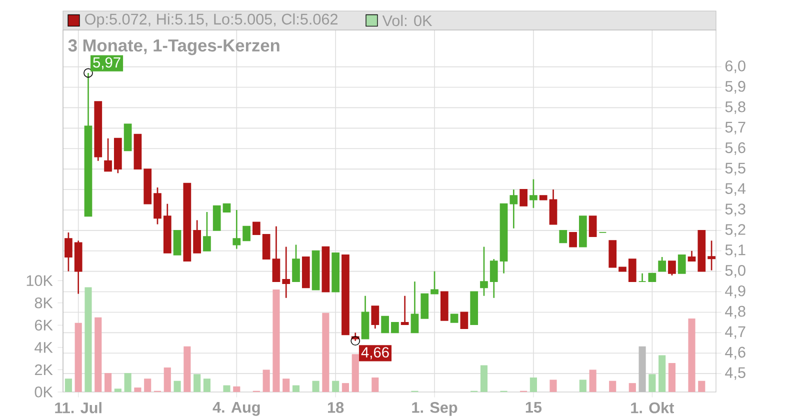 Image resolution: width=800 pixels, height=420 pixels. Describe the element at coordinates (174, 47) in the screenshot. I see `chart-title: 3 Monate, 1-Tages-Kerzen` at that location.